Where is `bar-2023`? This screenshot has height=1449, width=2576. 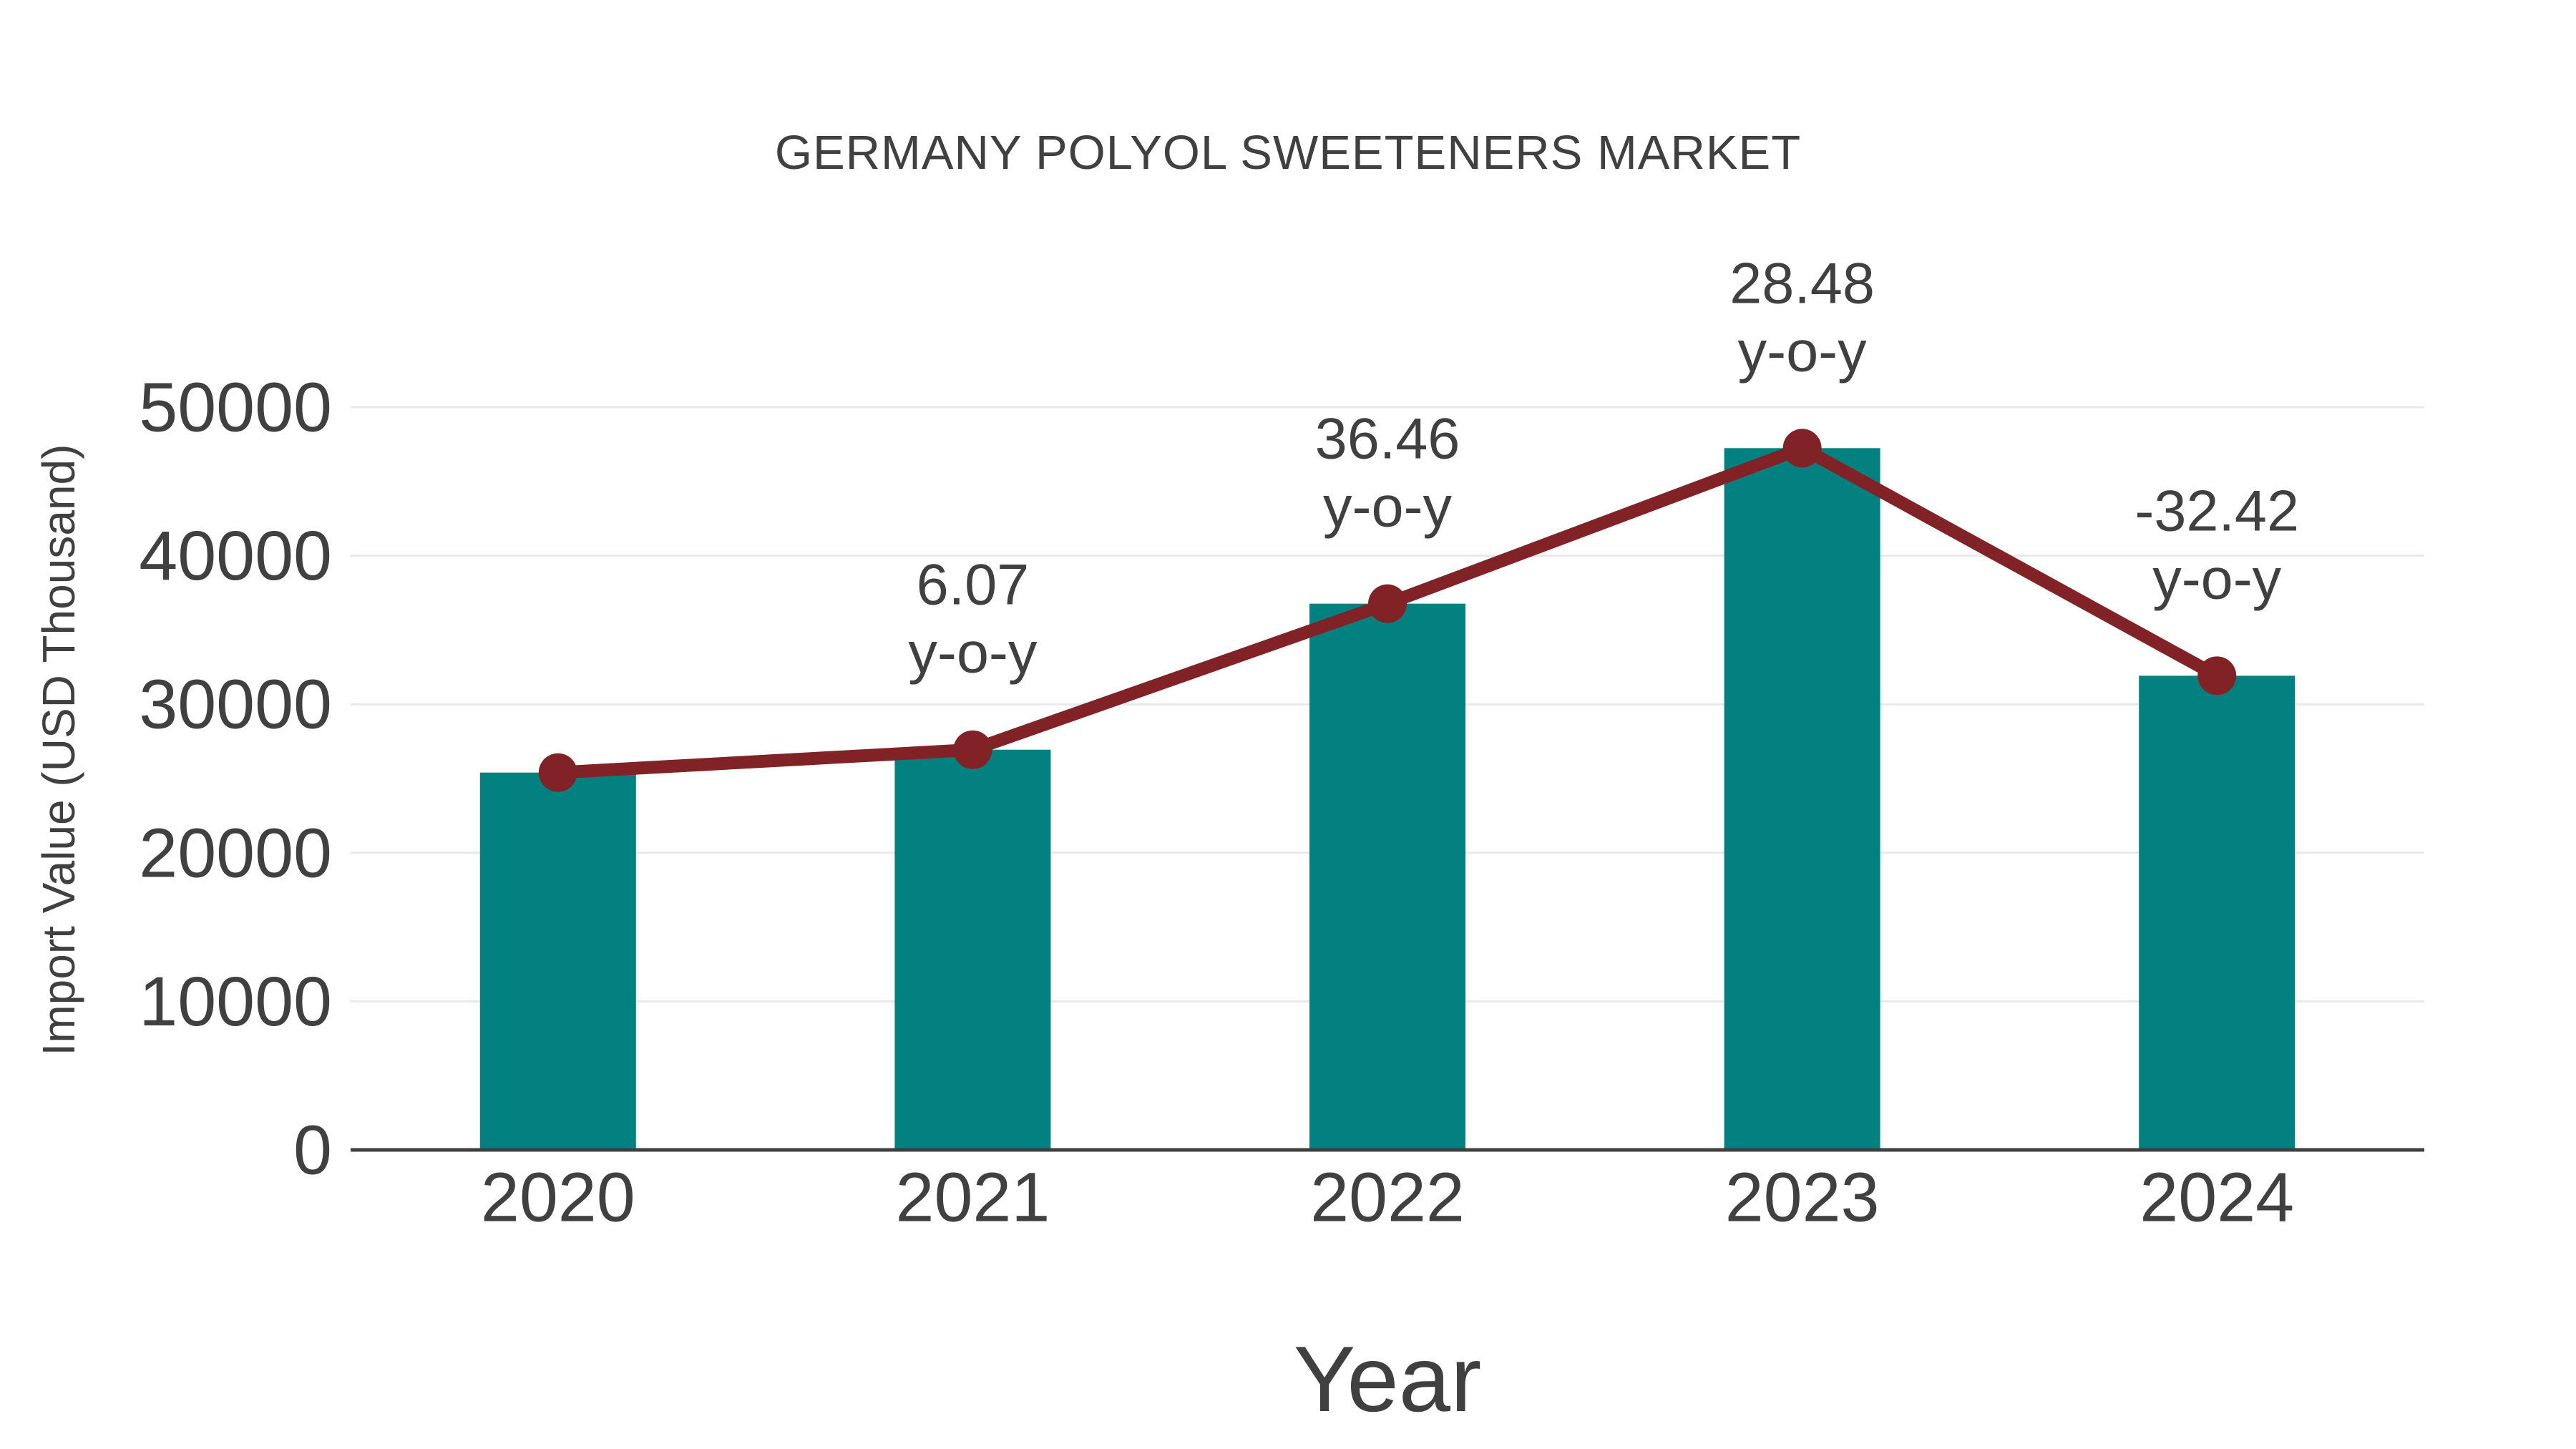
bar-2023 is located at coordinates (1802, 799).